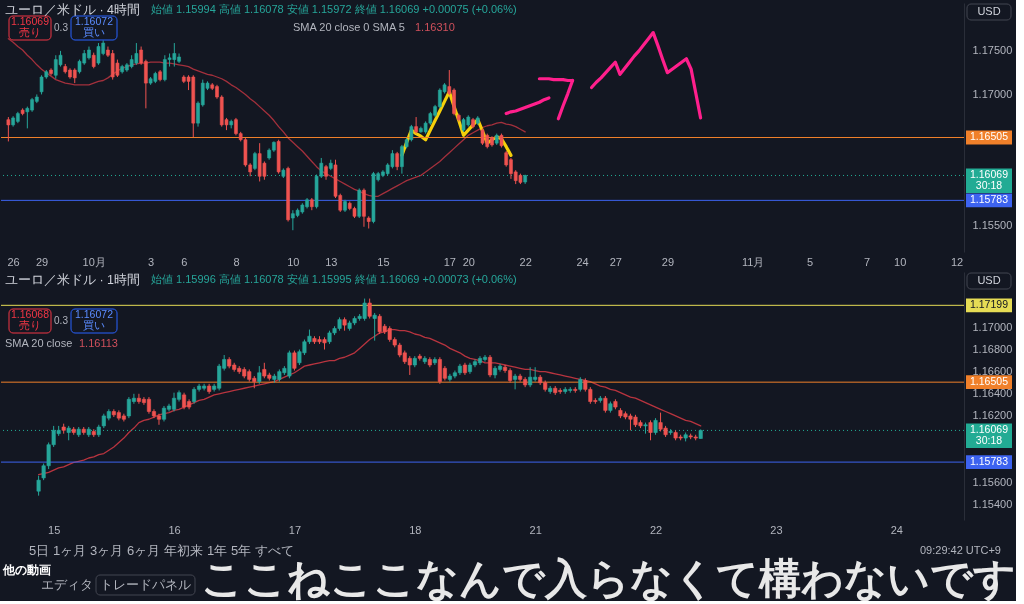 The width and height of the screenshot is (1024, 604). Describe the element at coordinates (26, 570) in the screenshot. I see `text: 他の動画` at that location.